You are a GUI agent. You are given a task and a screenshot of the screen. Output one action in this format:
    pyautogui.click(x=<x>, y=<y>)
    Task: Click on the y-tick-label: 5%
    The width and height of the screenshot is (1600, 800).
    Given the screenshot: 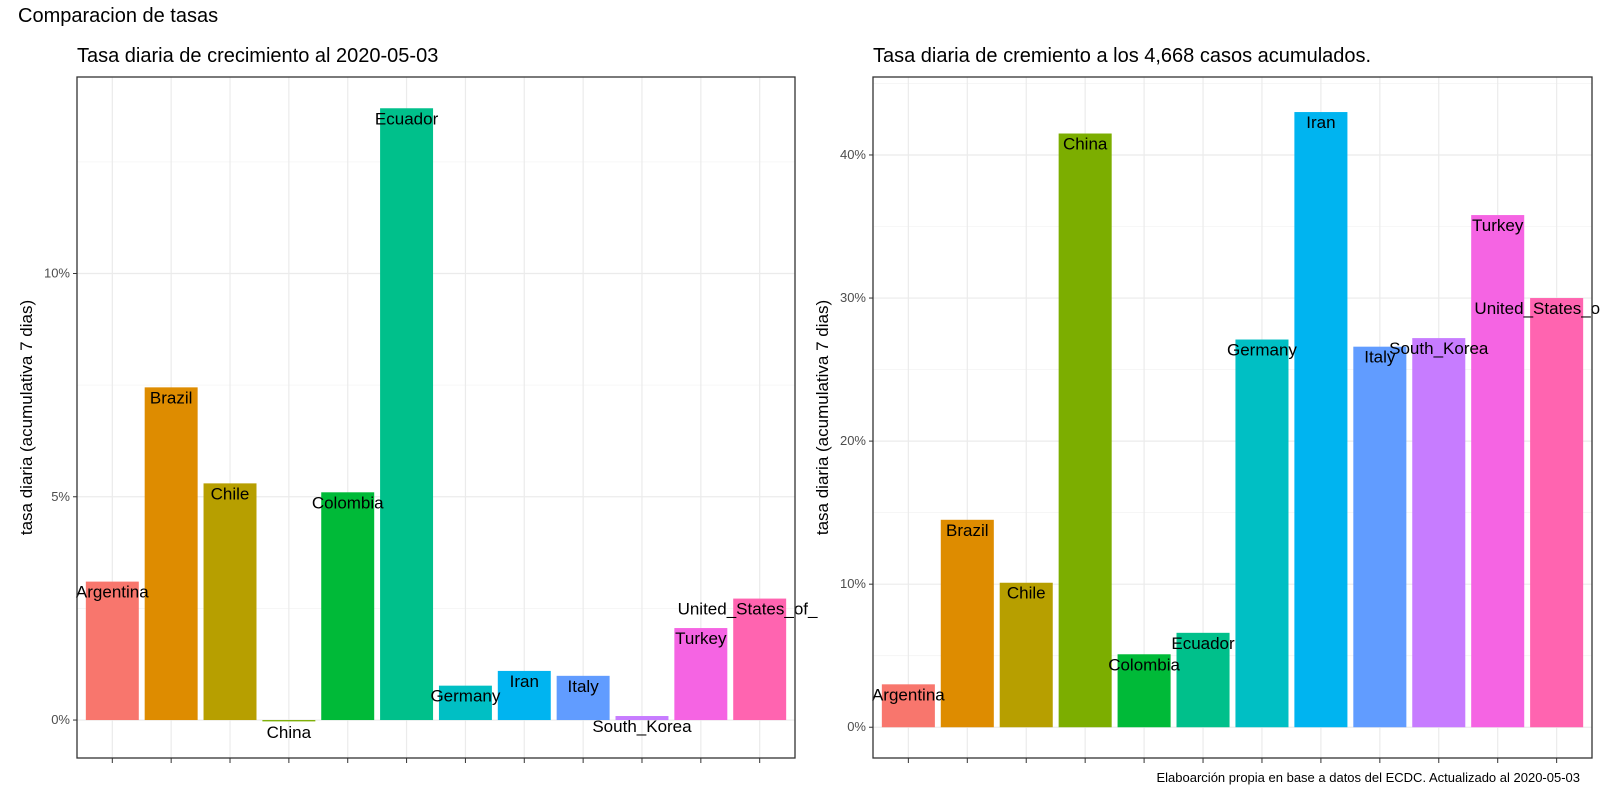 What is the action you would take?
    pyautogui.click(x=60, y=496)
    